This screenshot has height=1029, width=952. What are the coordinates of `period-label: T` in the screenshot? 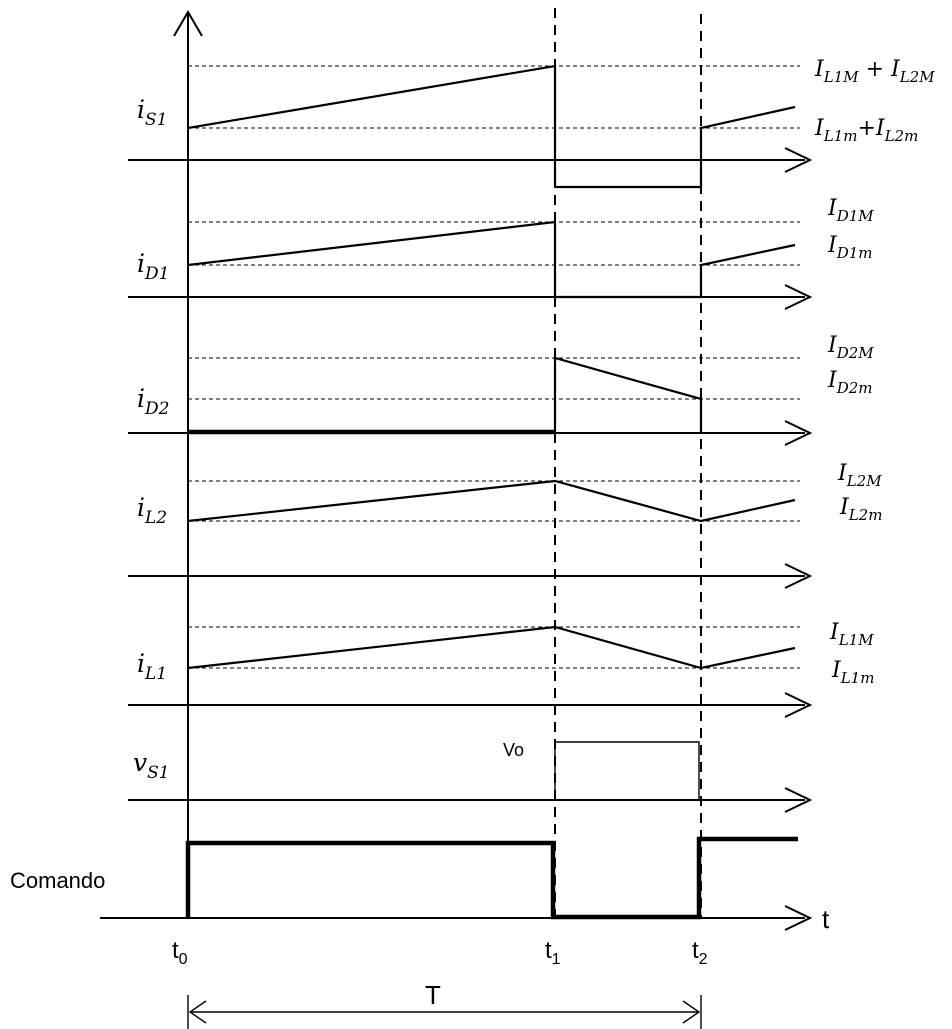 It's located at (433, 995).